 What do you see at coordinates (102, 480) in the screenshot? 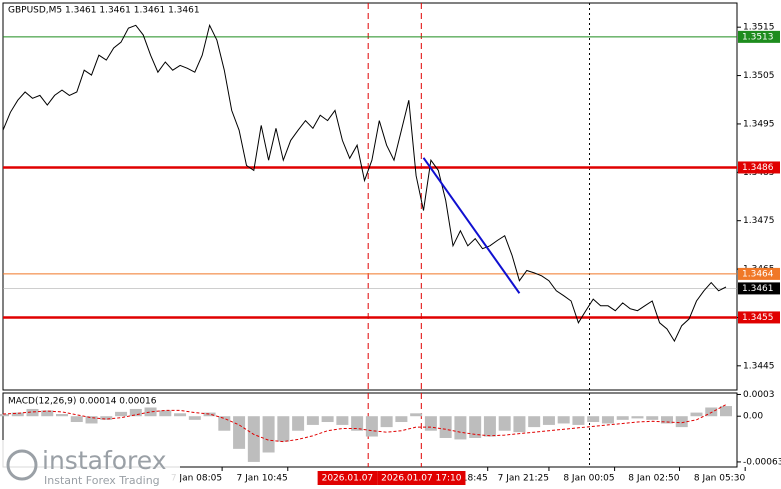
I see `logo-tagline: Instant Forex Trading` at bounding box center [102, 480].